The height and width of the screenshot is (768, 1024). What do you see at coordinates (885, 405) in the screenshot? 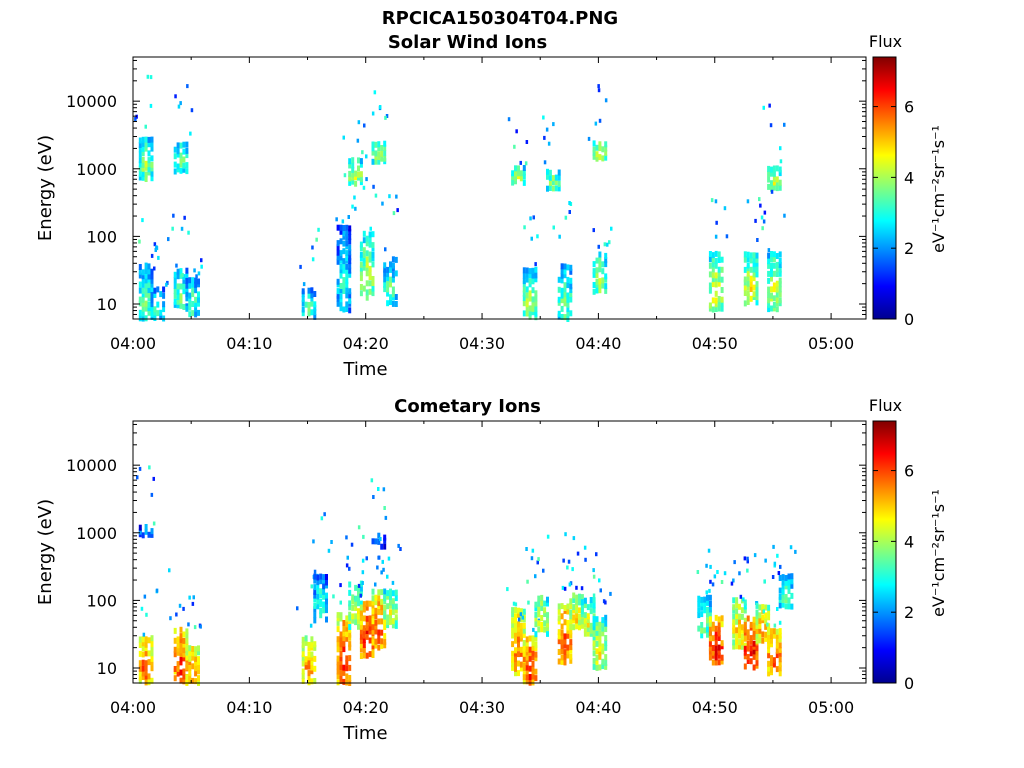
I see `colorbar-label: Flux` at bounding box center [885, 405].